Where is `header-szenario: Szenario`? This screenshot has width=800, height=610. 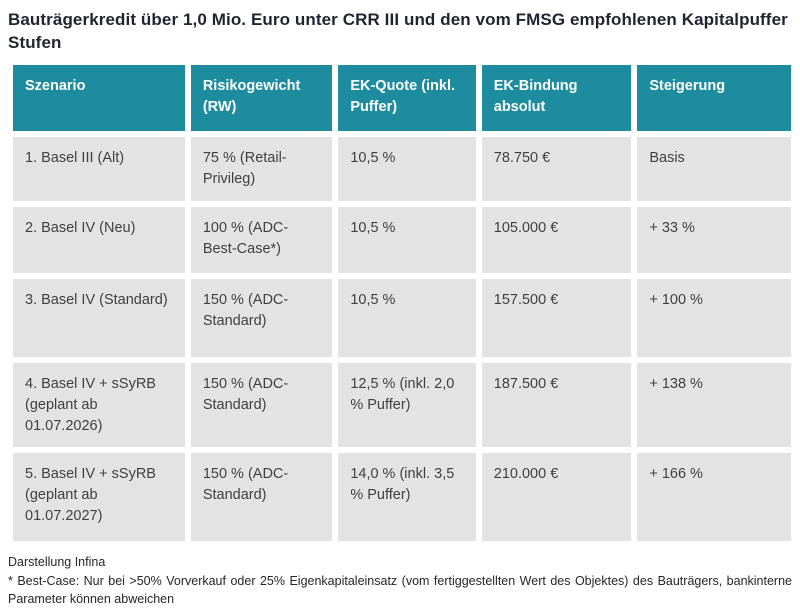 header-szenario: Szenario is located at coordinates (99, 98).